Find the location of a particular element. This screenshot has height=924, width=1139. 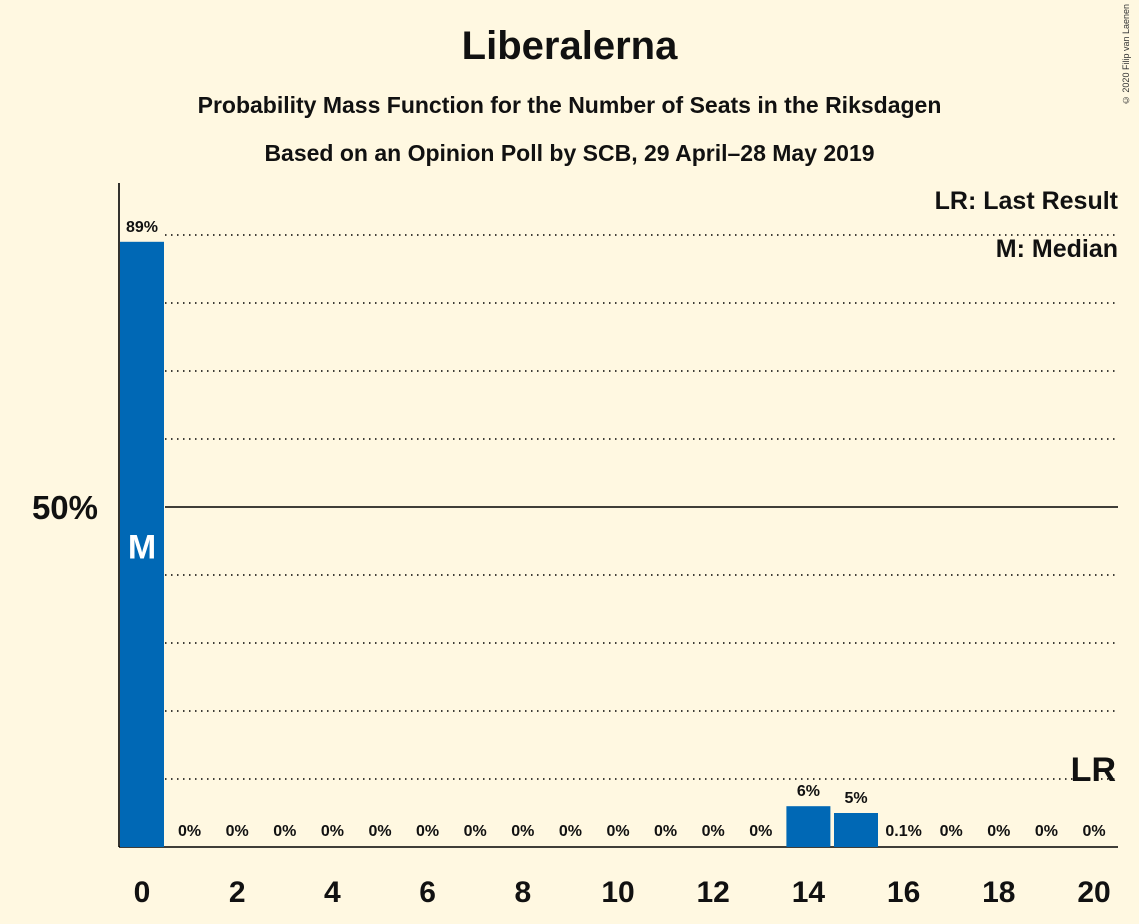

bar-value-label-seat-12: 0% is located at coordinates (713, 831).